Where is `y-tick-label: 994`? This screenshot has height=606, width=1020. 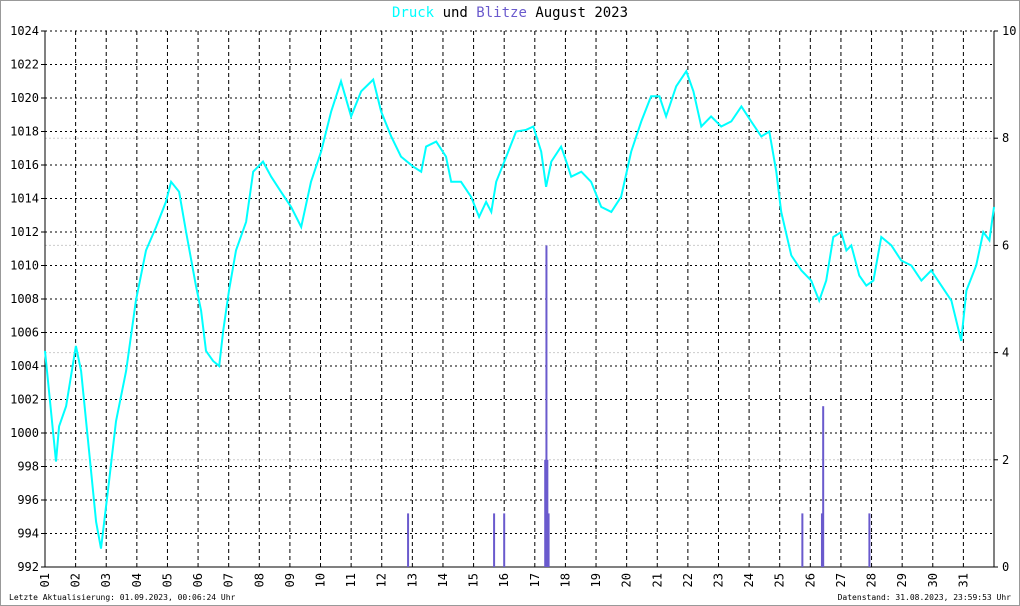 y-tick-label: 994 is located at coordinates (28, 534).